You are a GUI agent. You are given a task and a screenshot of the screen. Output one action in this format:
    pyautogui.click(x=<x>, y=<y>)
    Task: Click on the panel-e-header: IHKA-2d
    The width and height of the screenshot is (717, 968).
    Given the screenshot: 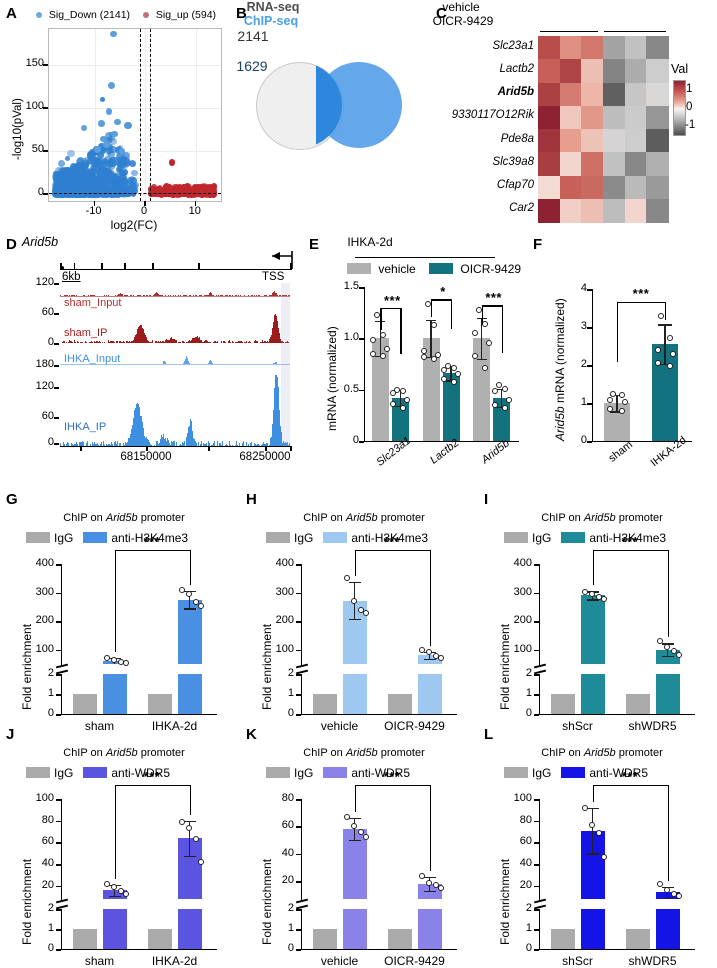 What is the action you would take?
    pyautogui.click(x=370, y=242)
    